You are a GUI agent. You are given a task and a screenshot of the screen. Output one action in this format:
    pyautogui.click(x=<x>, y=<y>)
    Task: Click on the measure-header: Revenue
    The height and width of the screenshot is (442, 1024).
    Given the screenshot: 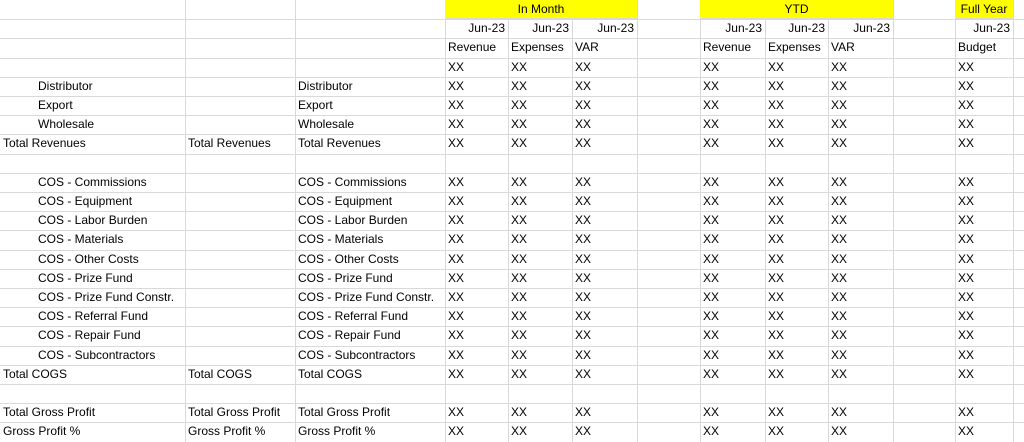 What is the action you would take?
    pyautogui.click(x=472, y=47)
    